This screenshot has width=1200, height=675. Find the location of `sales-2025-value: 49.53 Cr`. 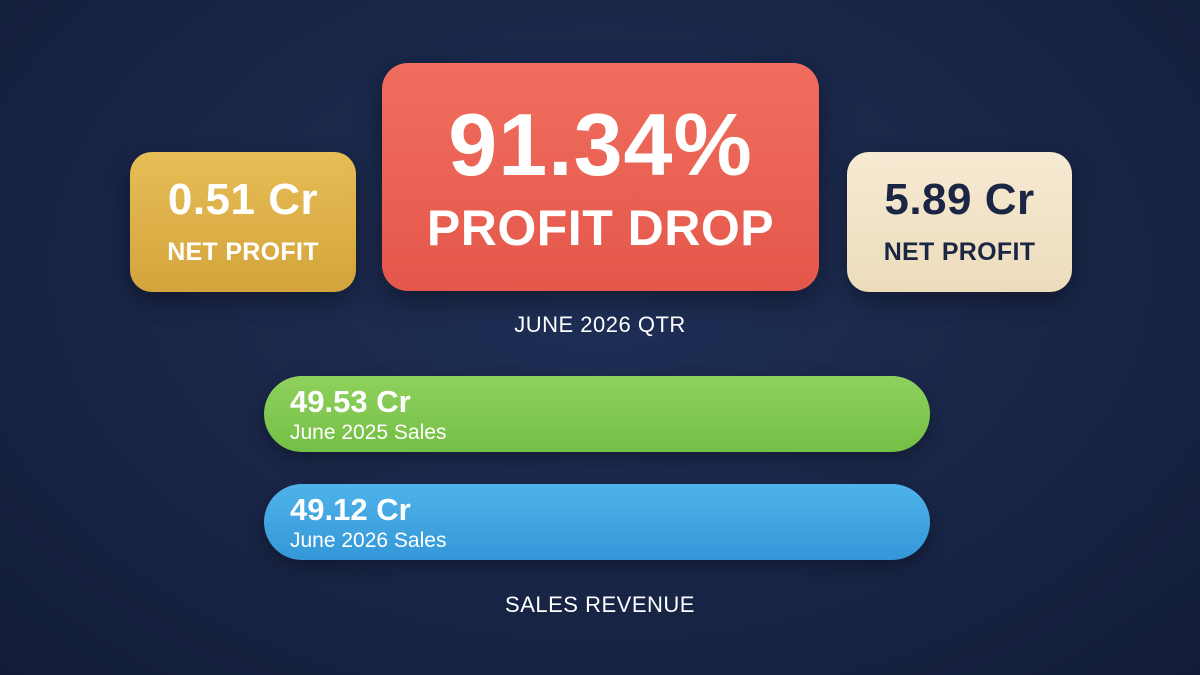

sales-2025-value: 49.53 Cr is located at coordinates (350, 401).